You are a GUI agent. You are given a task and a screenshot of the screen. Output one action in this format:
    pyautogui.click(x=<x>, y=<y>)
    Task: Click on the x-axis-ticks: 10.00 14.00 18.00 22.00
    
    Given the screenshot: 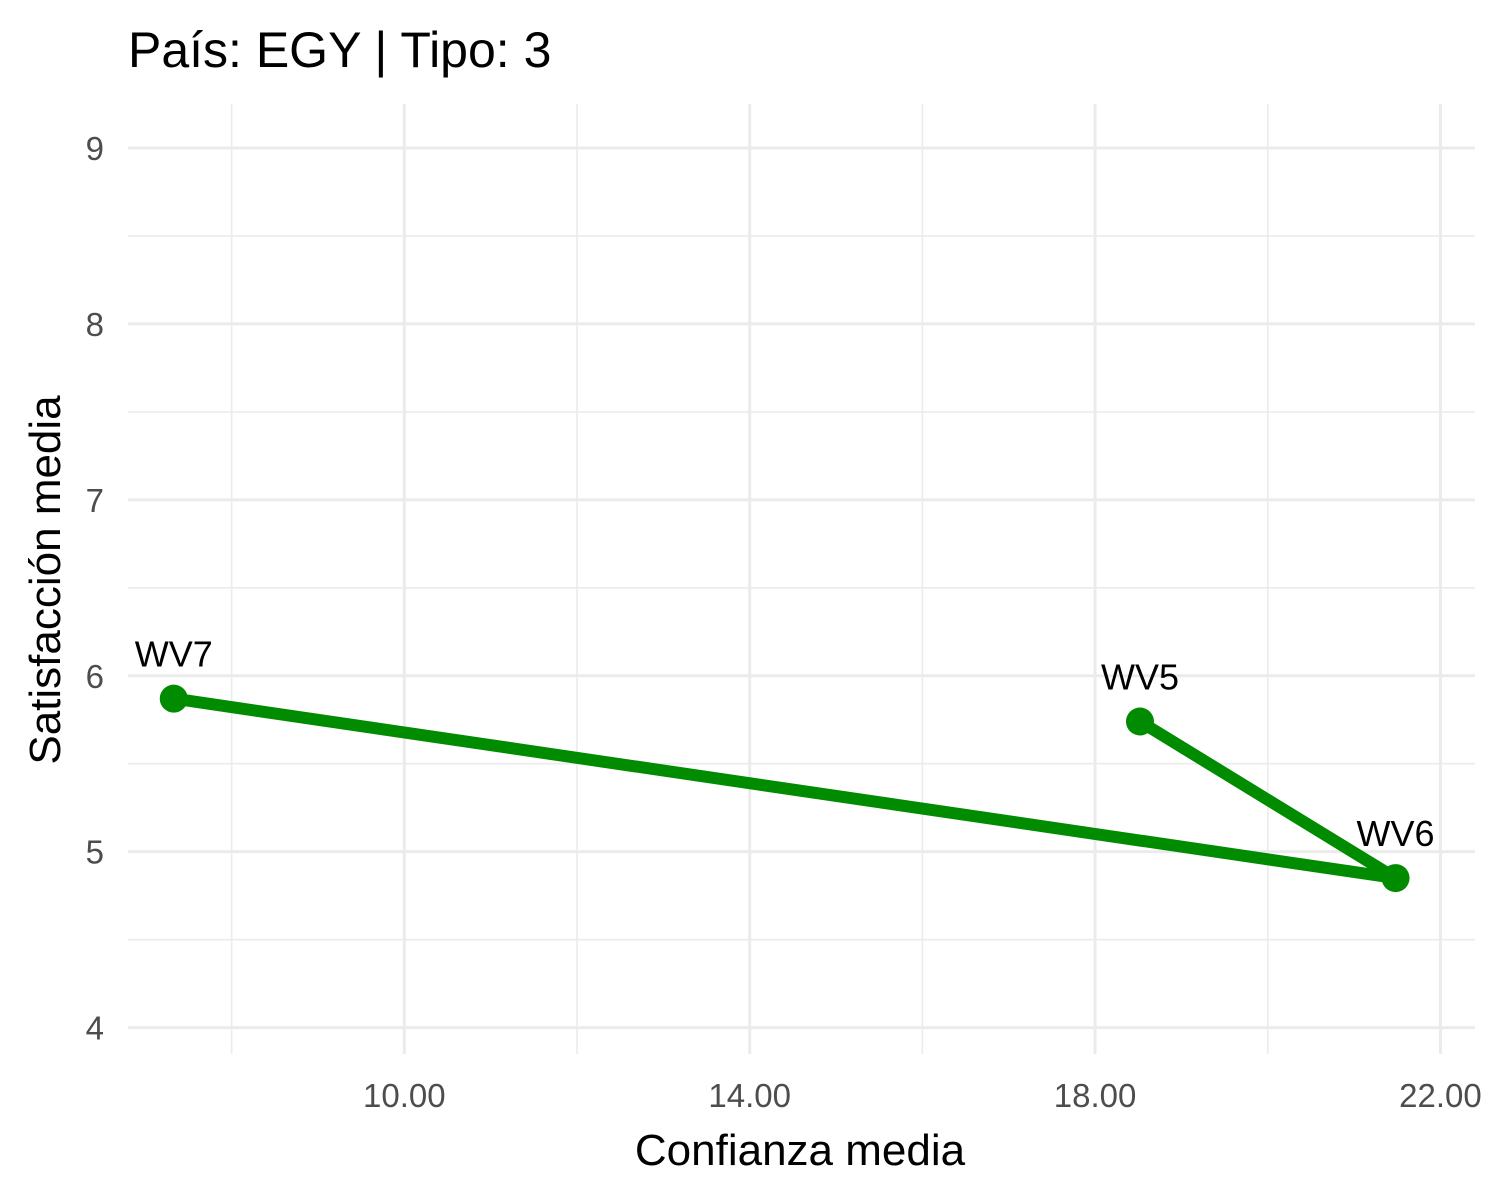 What is the action you would take?
    pyautogui.click(x=922, y=1095)
    